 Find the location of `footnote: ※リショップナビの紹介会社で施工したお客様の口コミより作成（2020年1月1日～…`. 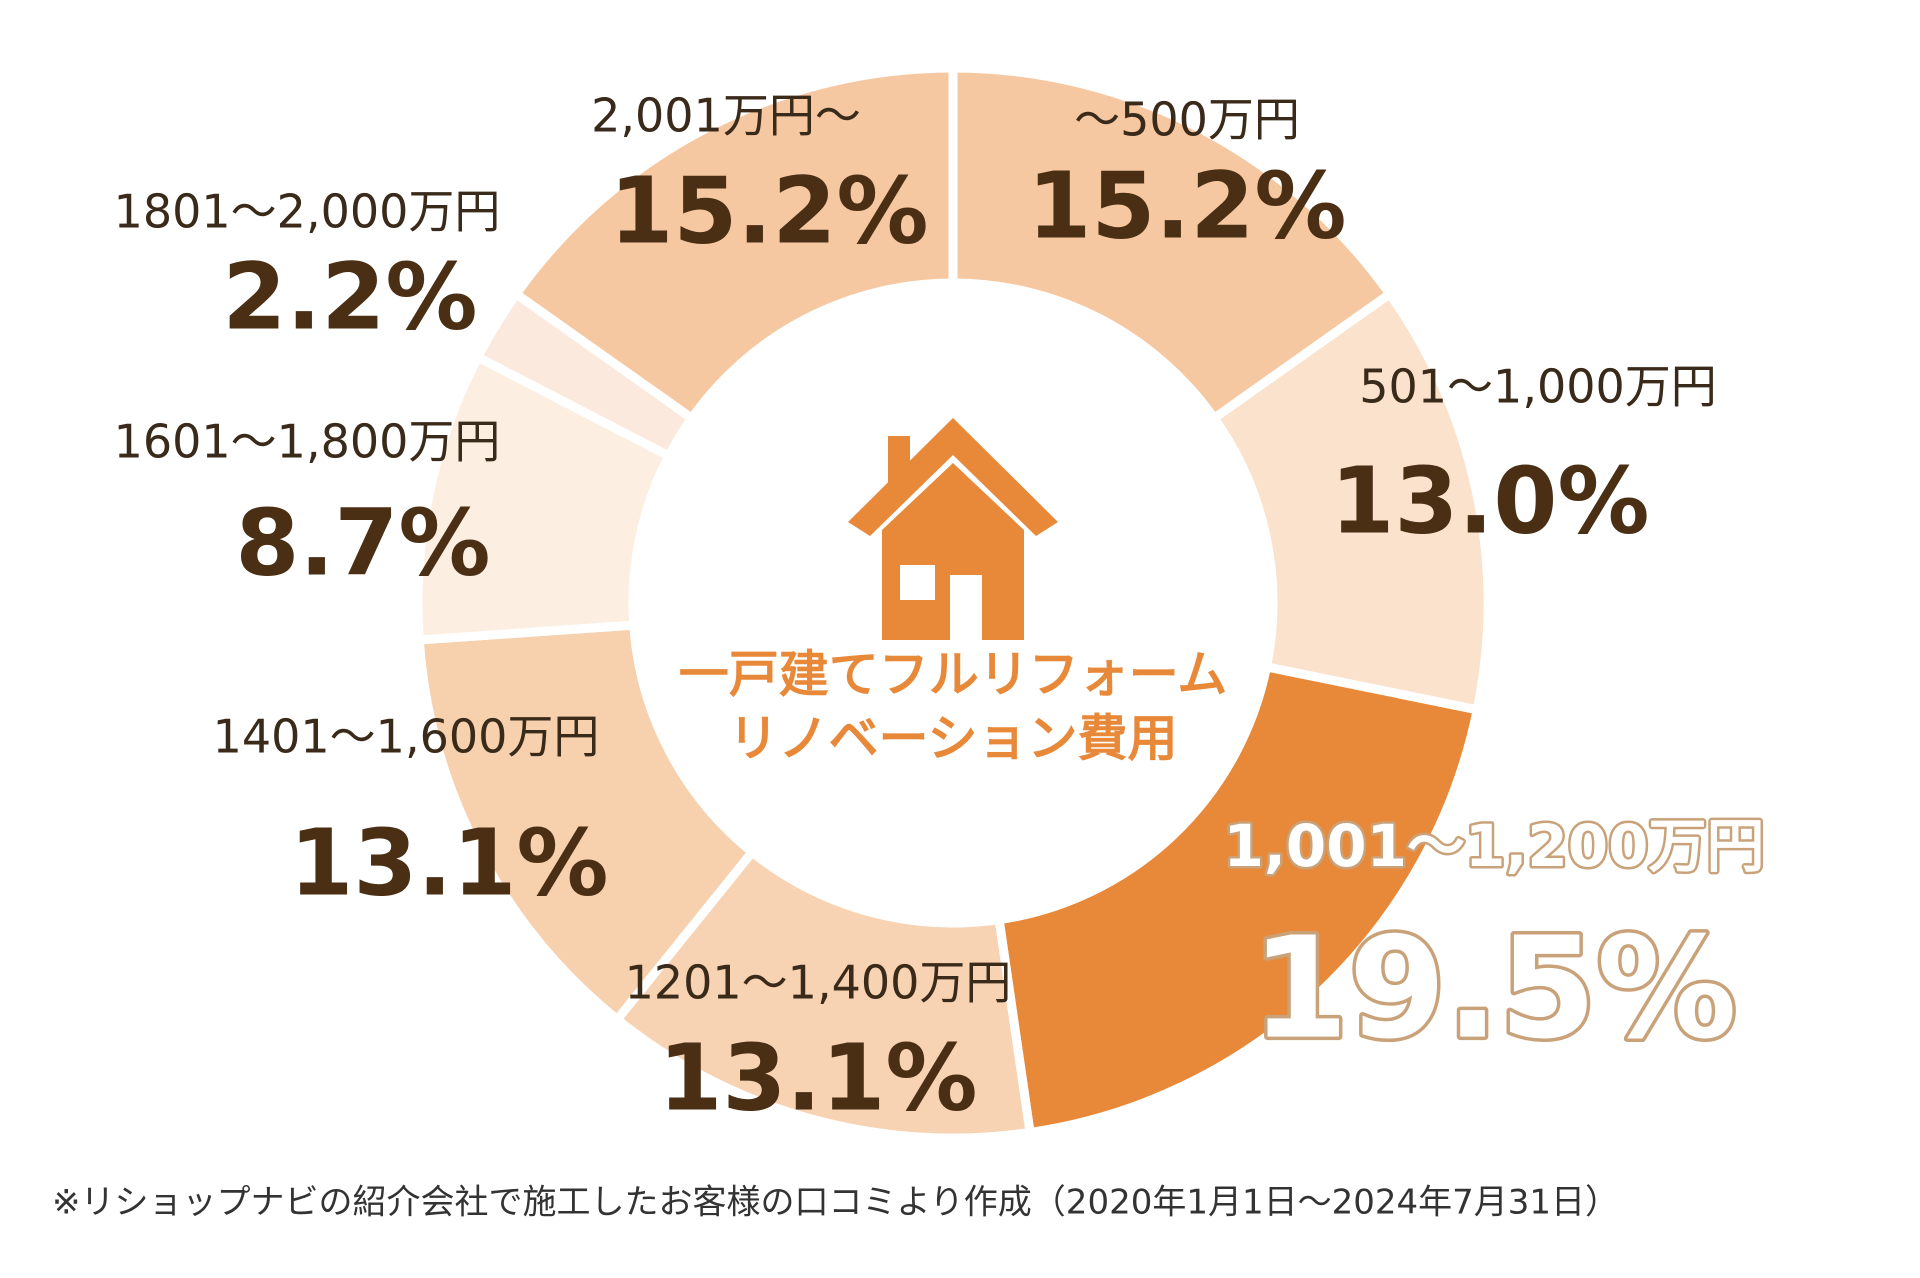

footnote: ※リショップナビの紹介会社で施工したお客様の口コミより作成（2020年1月1日～… is located at coordinates (835, 1203).